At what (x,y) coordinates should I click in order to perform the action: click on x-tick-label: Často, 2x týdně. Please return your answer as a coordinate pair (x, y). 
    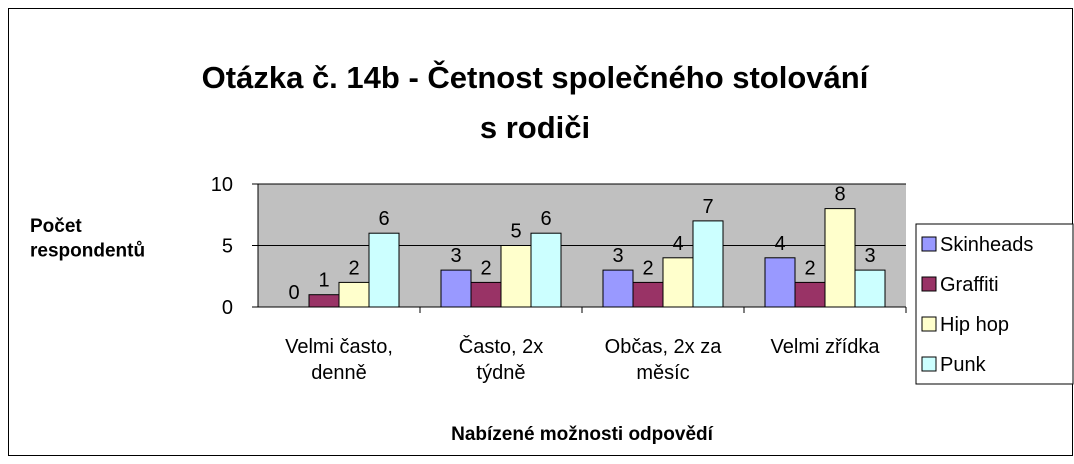
    Looking at the image, I should click on (501, 359).